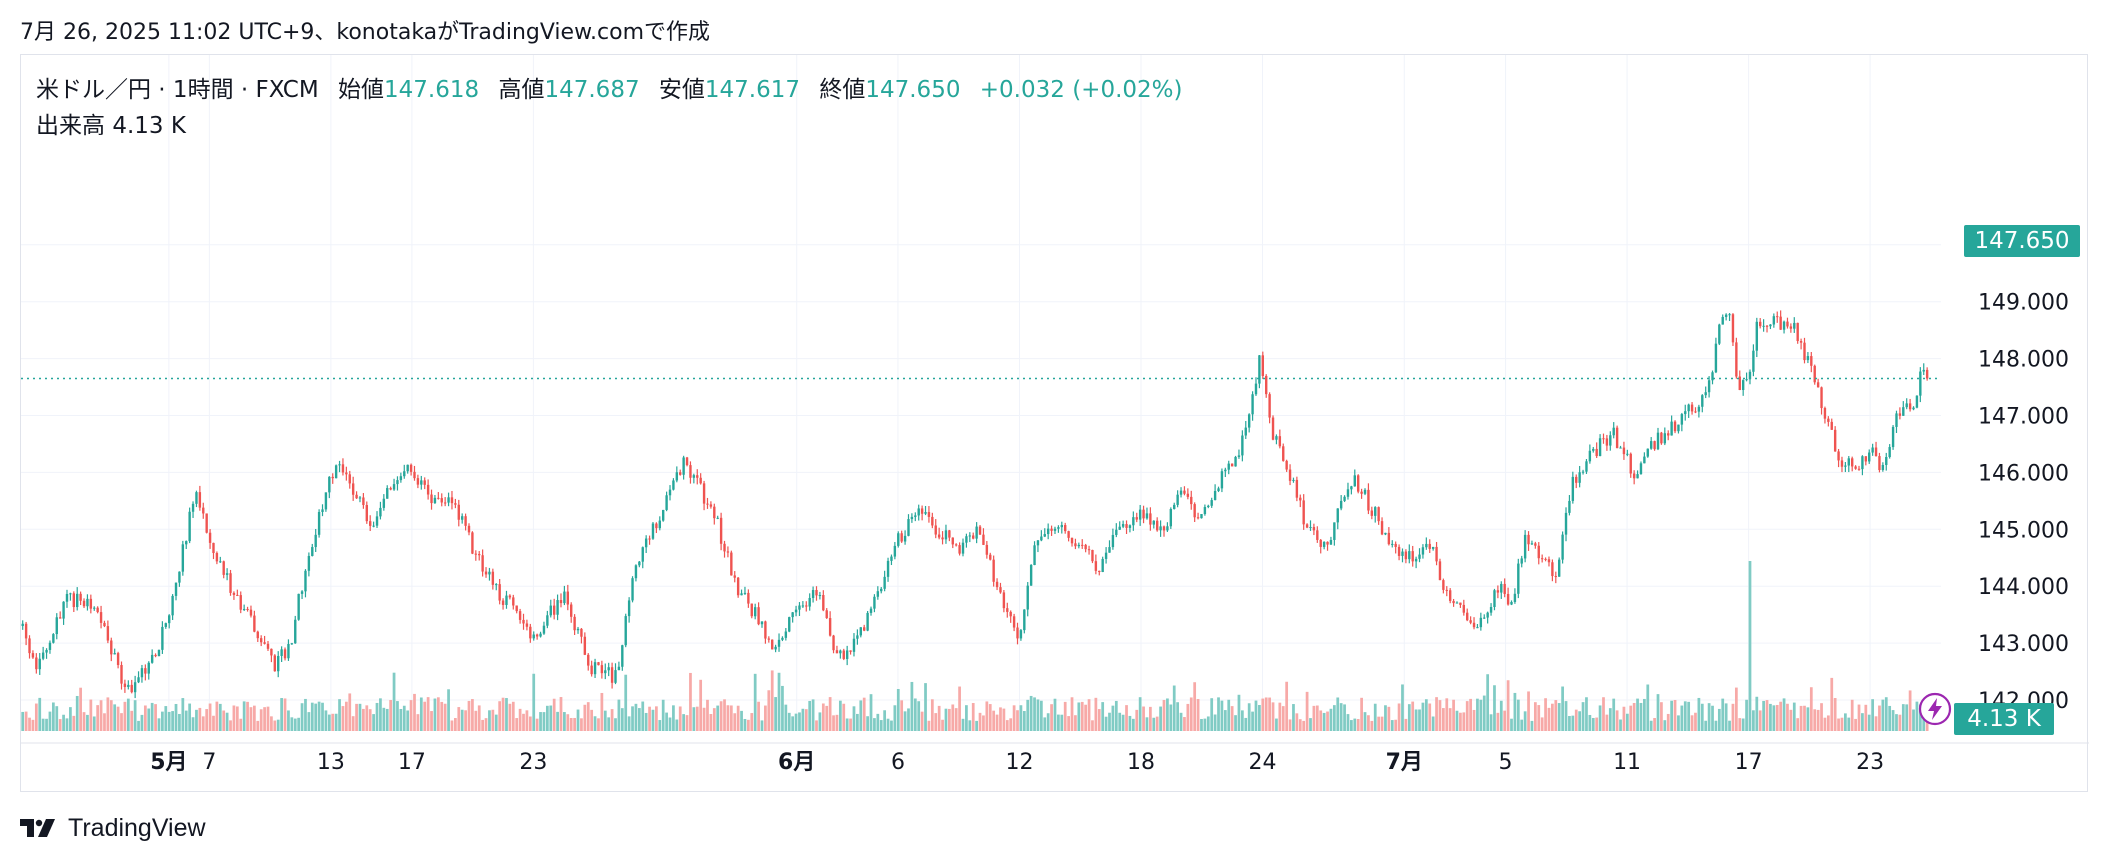 Image resolution: width=2108 pixels, height=862 pixels. What do you see at coordinates (177, 90) in the screenshot?
I see `symbol-label: 米ドル／円 · 1時間 · FXCM` at bounding box center [177, 90].